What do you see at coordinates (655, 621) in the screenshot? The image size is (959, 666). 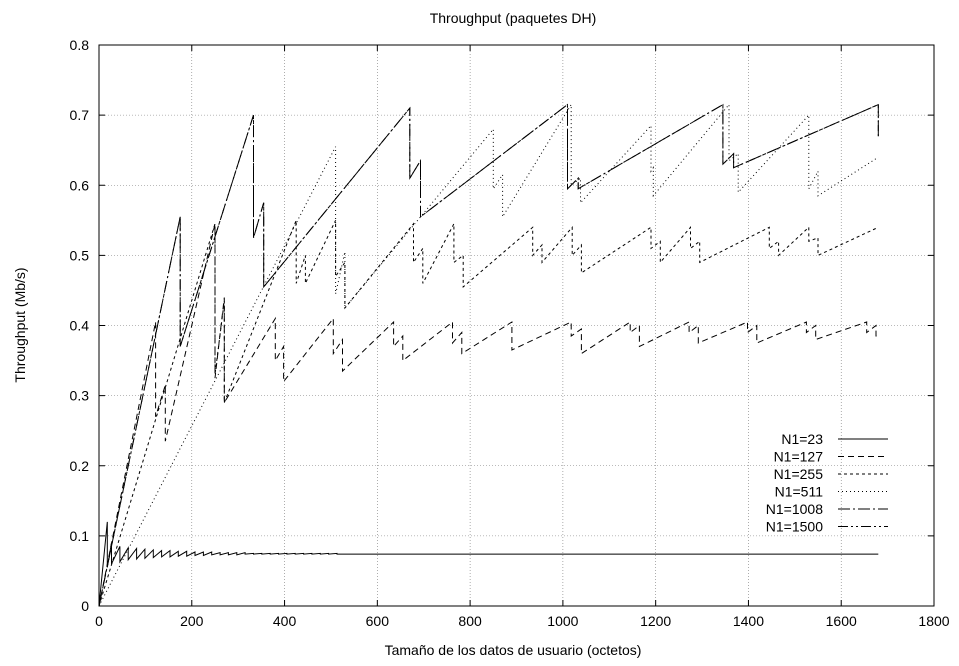 I see `x-tick-label: 1200` at bounding box center [655, 621].